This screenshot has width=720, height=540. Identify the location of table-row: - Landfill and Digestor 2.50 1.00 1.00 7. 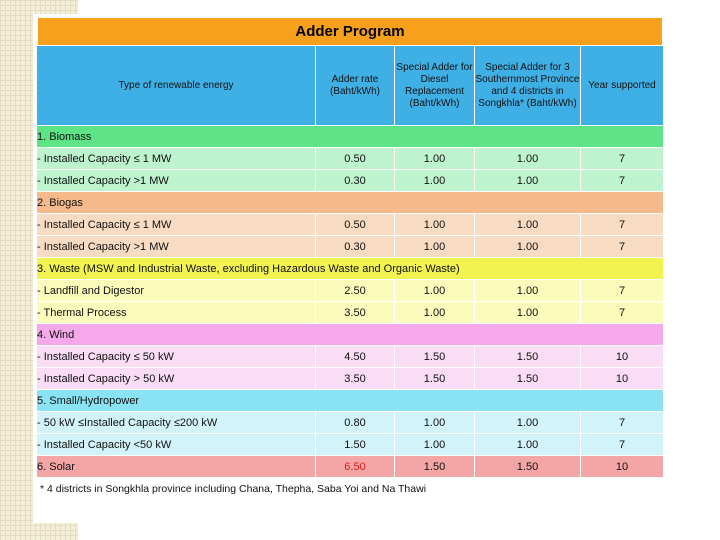
(350, 290).